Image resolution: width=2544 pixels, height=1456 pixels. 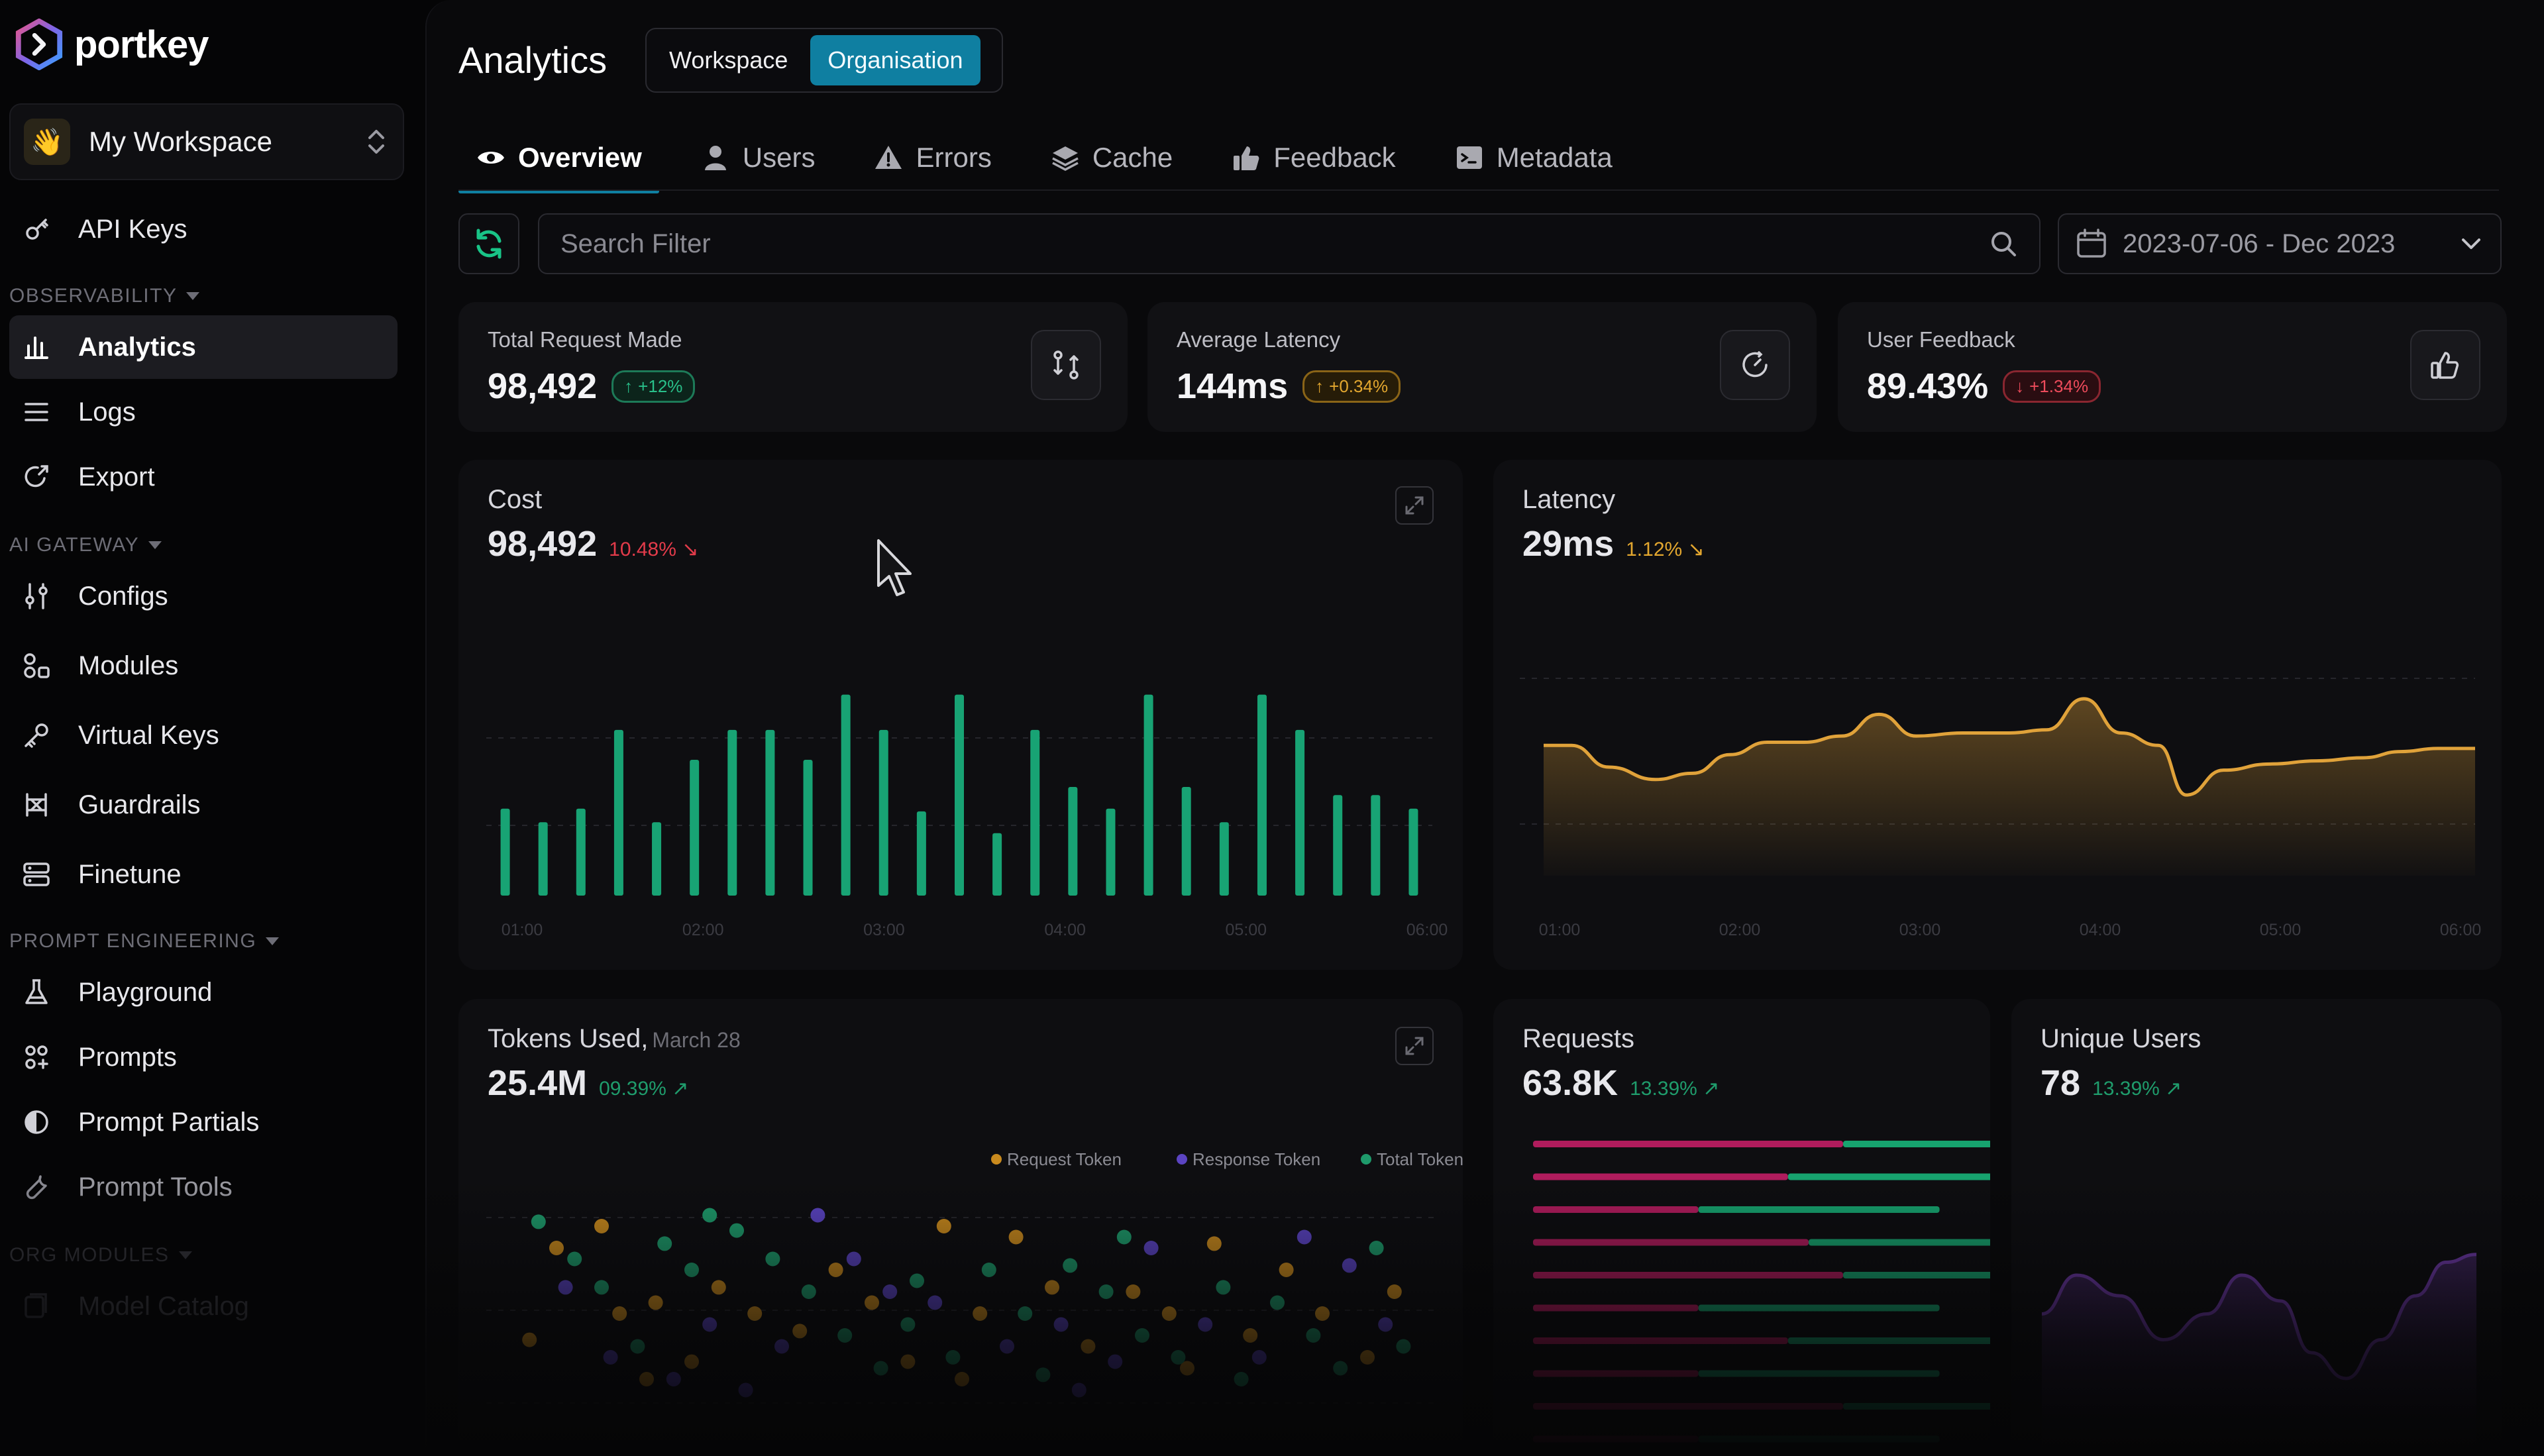 What do you see at coordinates (2003, 244) in the screenshot?
I see `search-icon` at bounding box center [2003, 244].